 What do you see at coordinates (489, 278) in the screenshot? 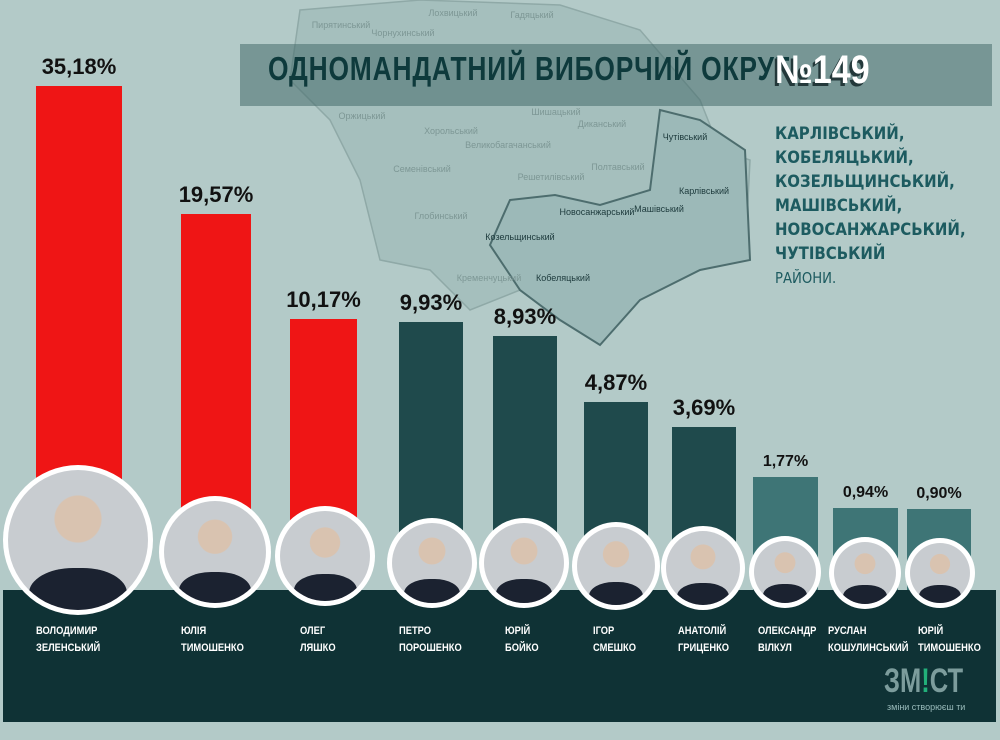
I see `map-label: Кременчуцький` at bounding box center [489, 278].